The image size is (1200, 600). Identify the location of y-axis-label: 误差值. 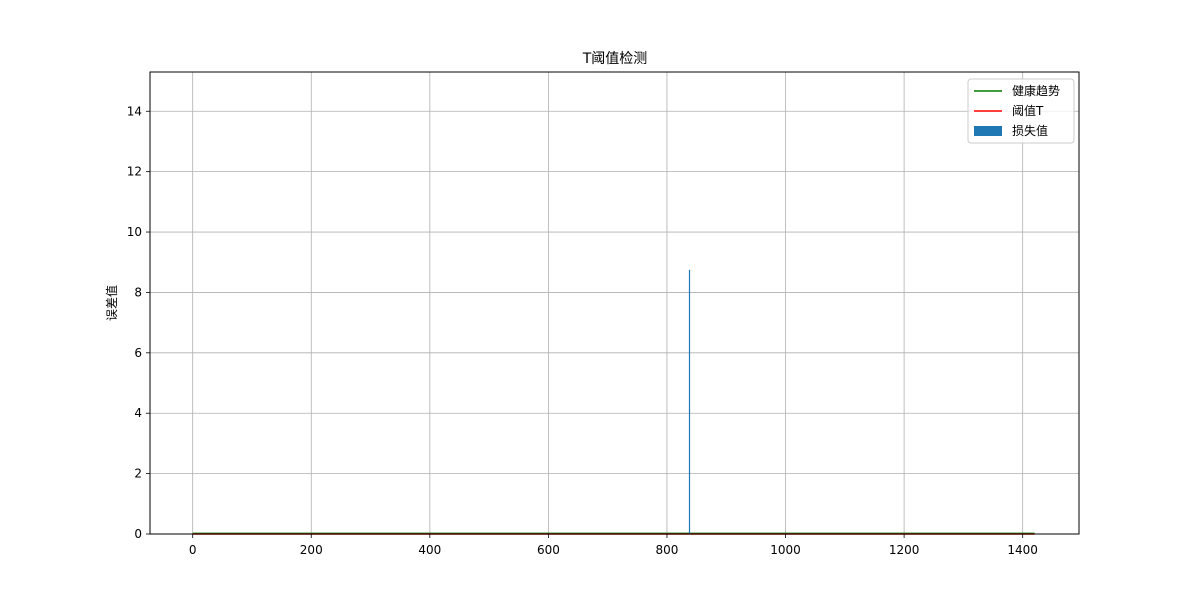
(111, 303).